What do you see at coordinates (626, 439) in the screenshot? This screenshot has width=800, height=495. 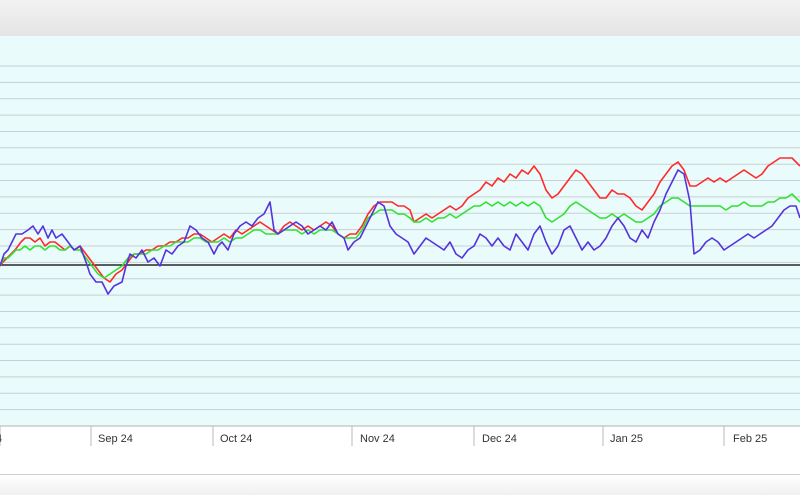 I see `x-tick-label: Jan 25` at bounding box center [626, 439].